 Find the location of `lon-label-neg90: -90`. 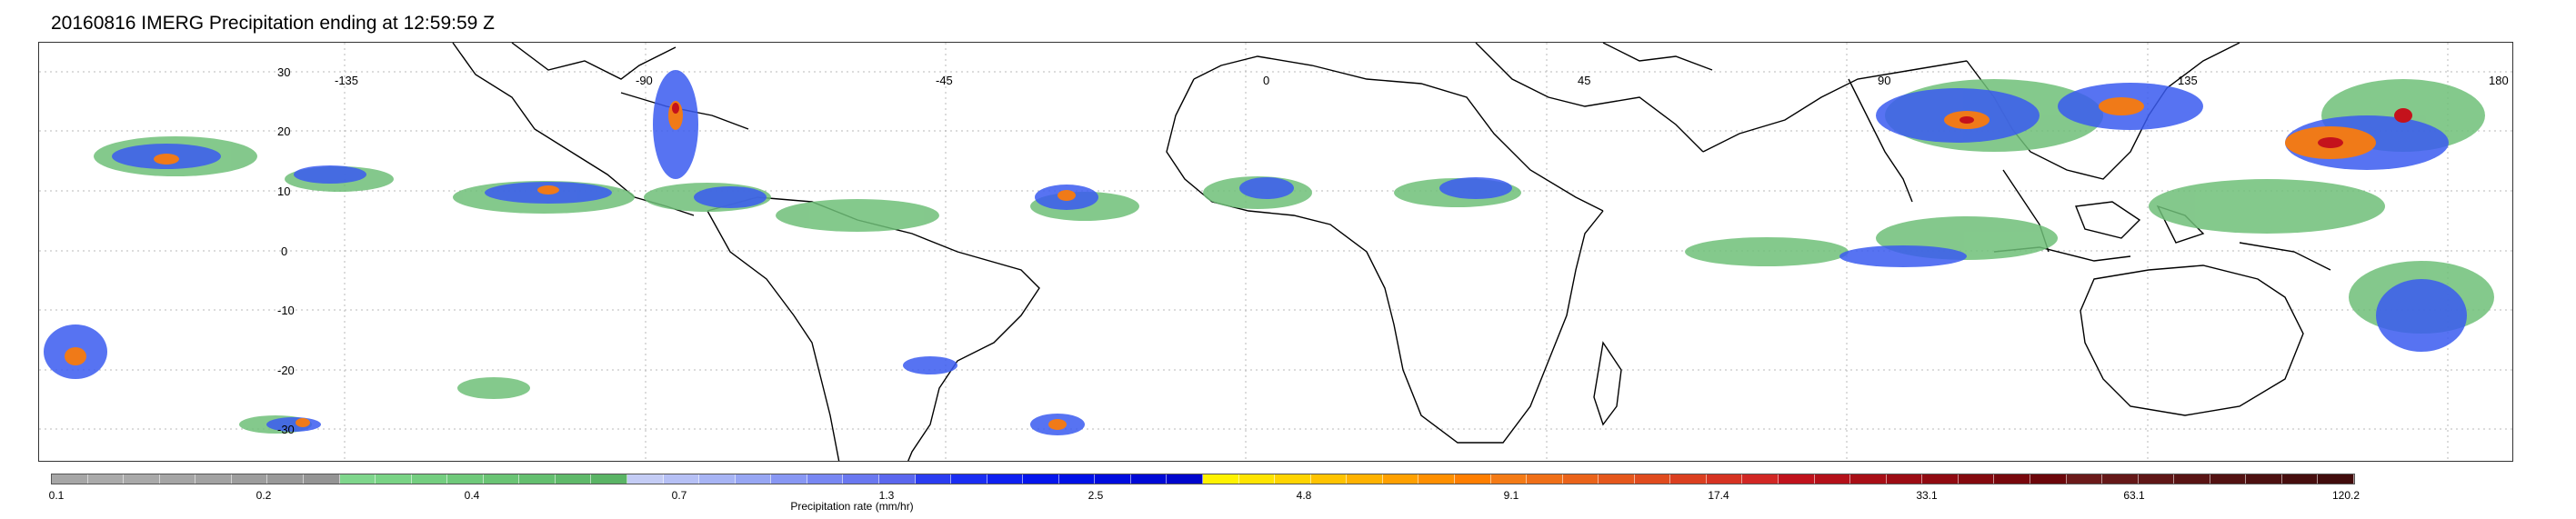

lon-label-neg90: -90 is located at coordinates (644, 80).